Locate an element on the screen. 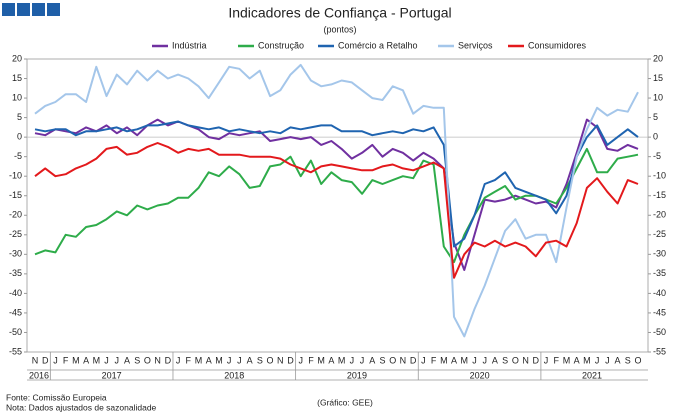 This screenshot has width=680, height=418. year-label: 2016 is located at coordinates (39, 375).